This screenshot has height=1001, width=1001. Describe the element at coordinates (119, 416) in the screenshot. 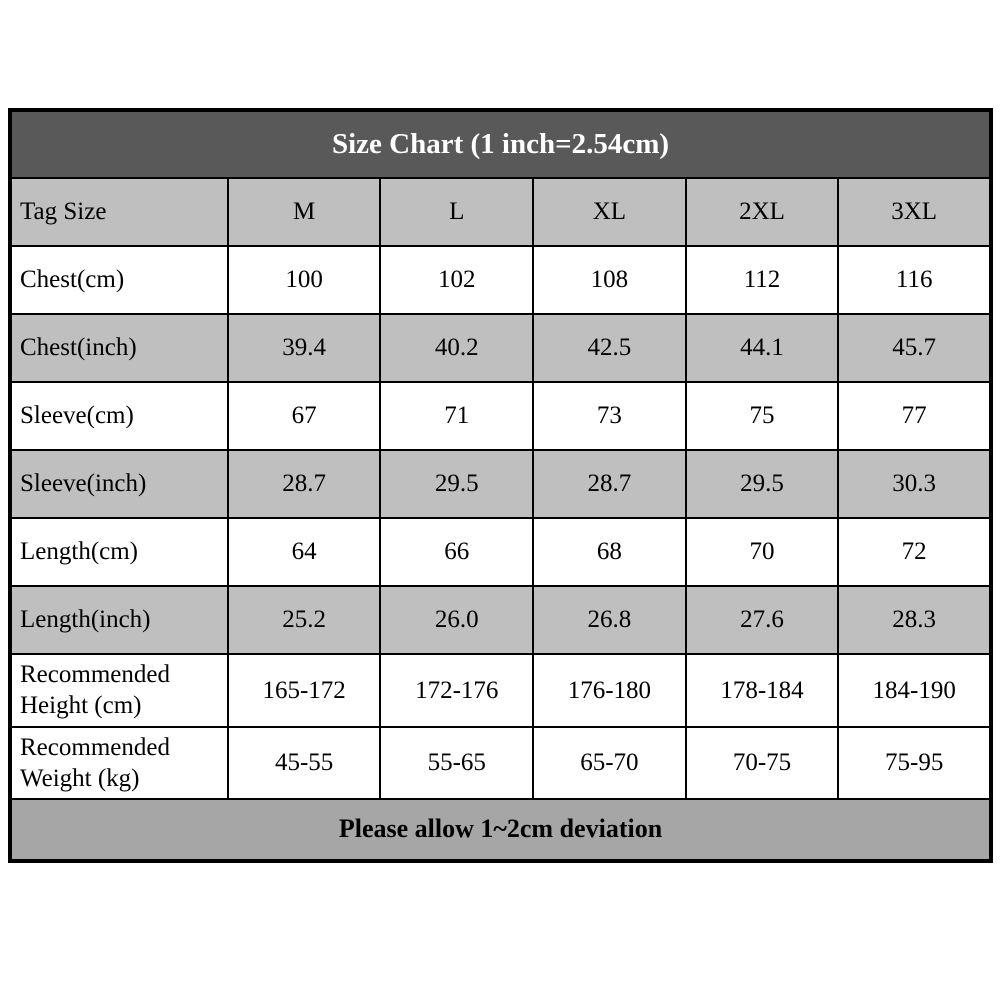

I see `row-label: Sleeve(cm)` at that location.